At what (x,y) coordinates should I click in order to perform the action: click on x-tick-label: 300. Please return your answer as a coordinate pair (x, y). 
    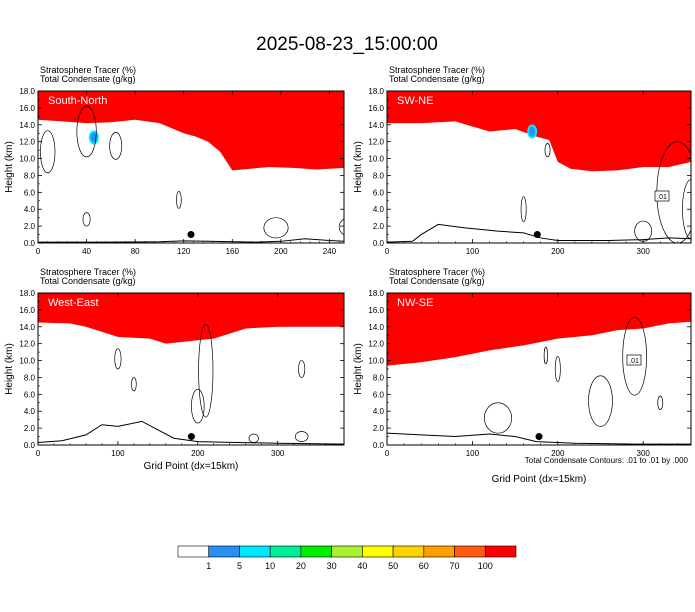
    Looking at the image, I should click on (644, 251).